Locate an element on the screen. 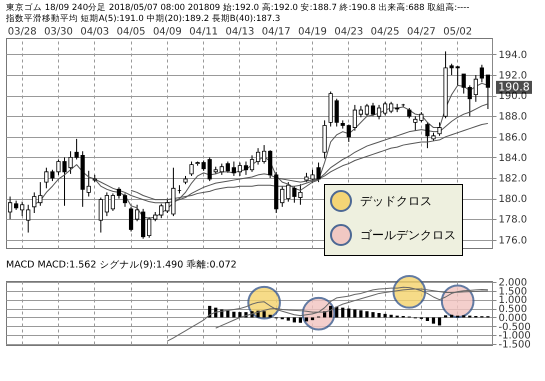 The height and width of the screenshot is (381, 545). x-tick-label: 03/28 is located at coordinates (22, 32).